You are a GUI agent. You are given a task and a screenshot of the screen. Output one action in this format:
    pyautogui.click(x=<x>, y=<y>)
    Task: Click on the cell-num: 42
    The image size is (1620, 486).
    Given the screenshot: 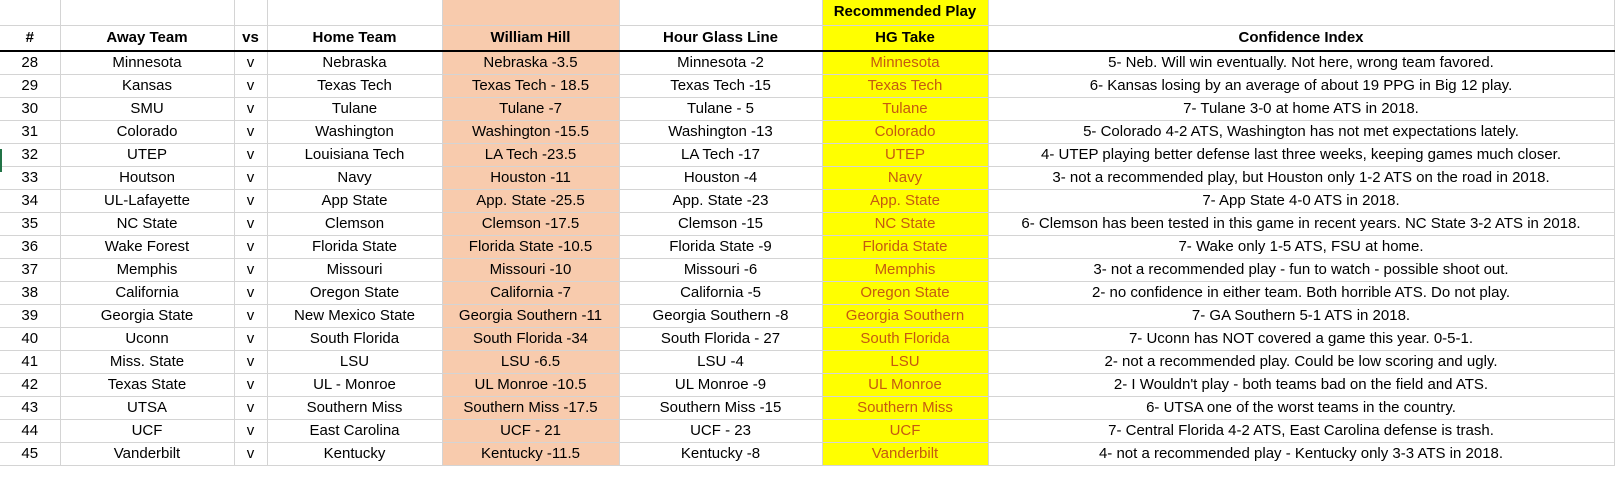 What is the action you would take?
    pyautogui.click(x=30, y=385)
    